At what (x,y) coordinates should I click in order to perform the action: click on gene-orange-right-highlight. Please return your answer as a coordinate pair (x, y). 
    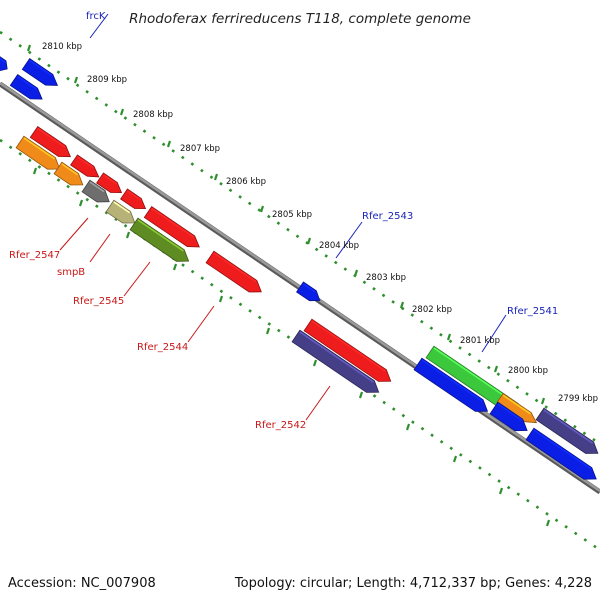
    Looking at the image, I should click on (516, 404).